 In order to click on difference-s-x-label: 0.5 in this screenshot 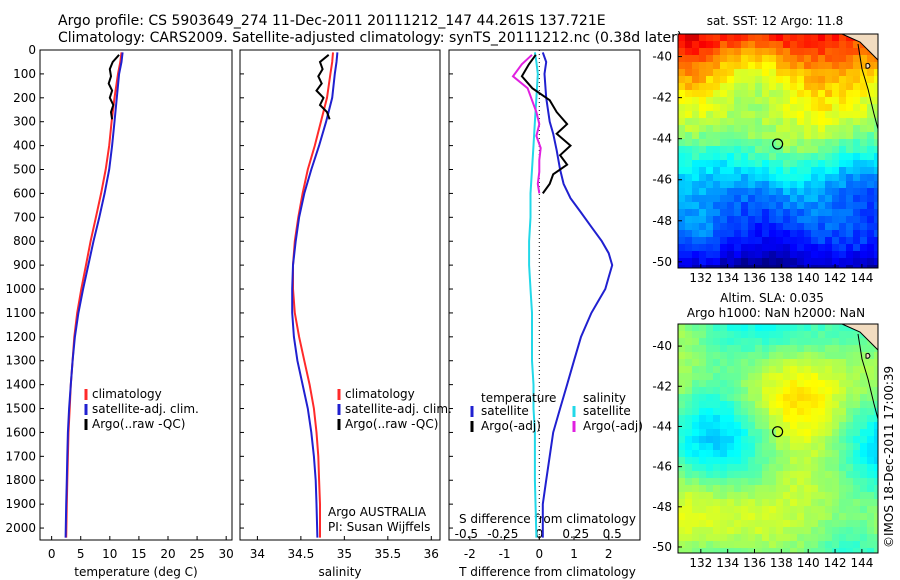, I will do `click(612, 534)`.